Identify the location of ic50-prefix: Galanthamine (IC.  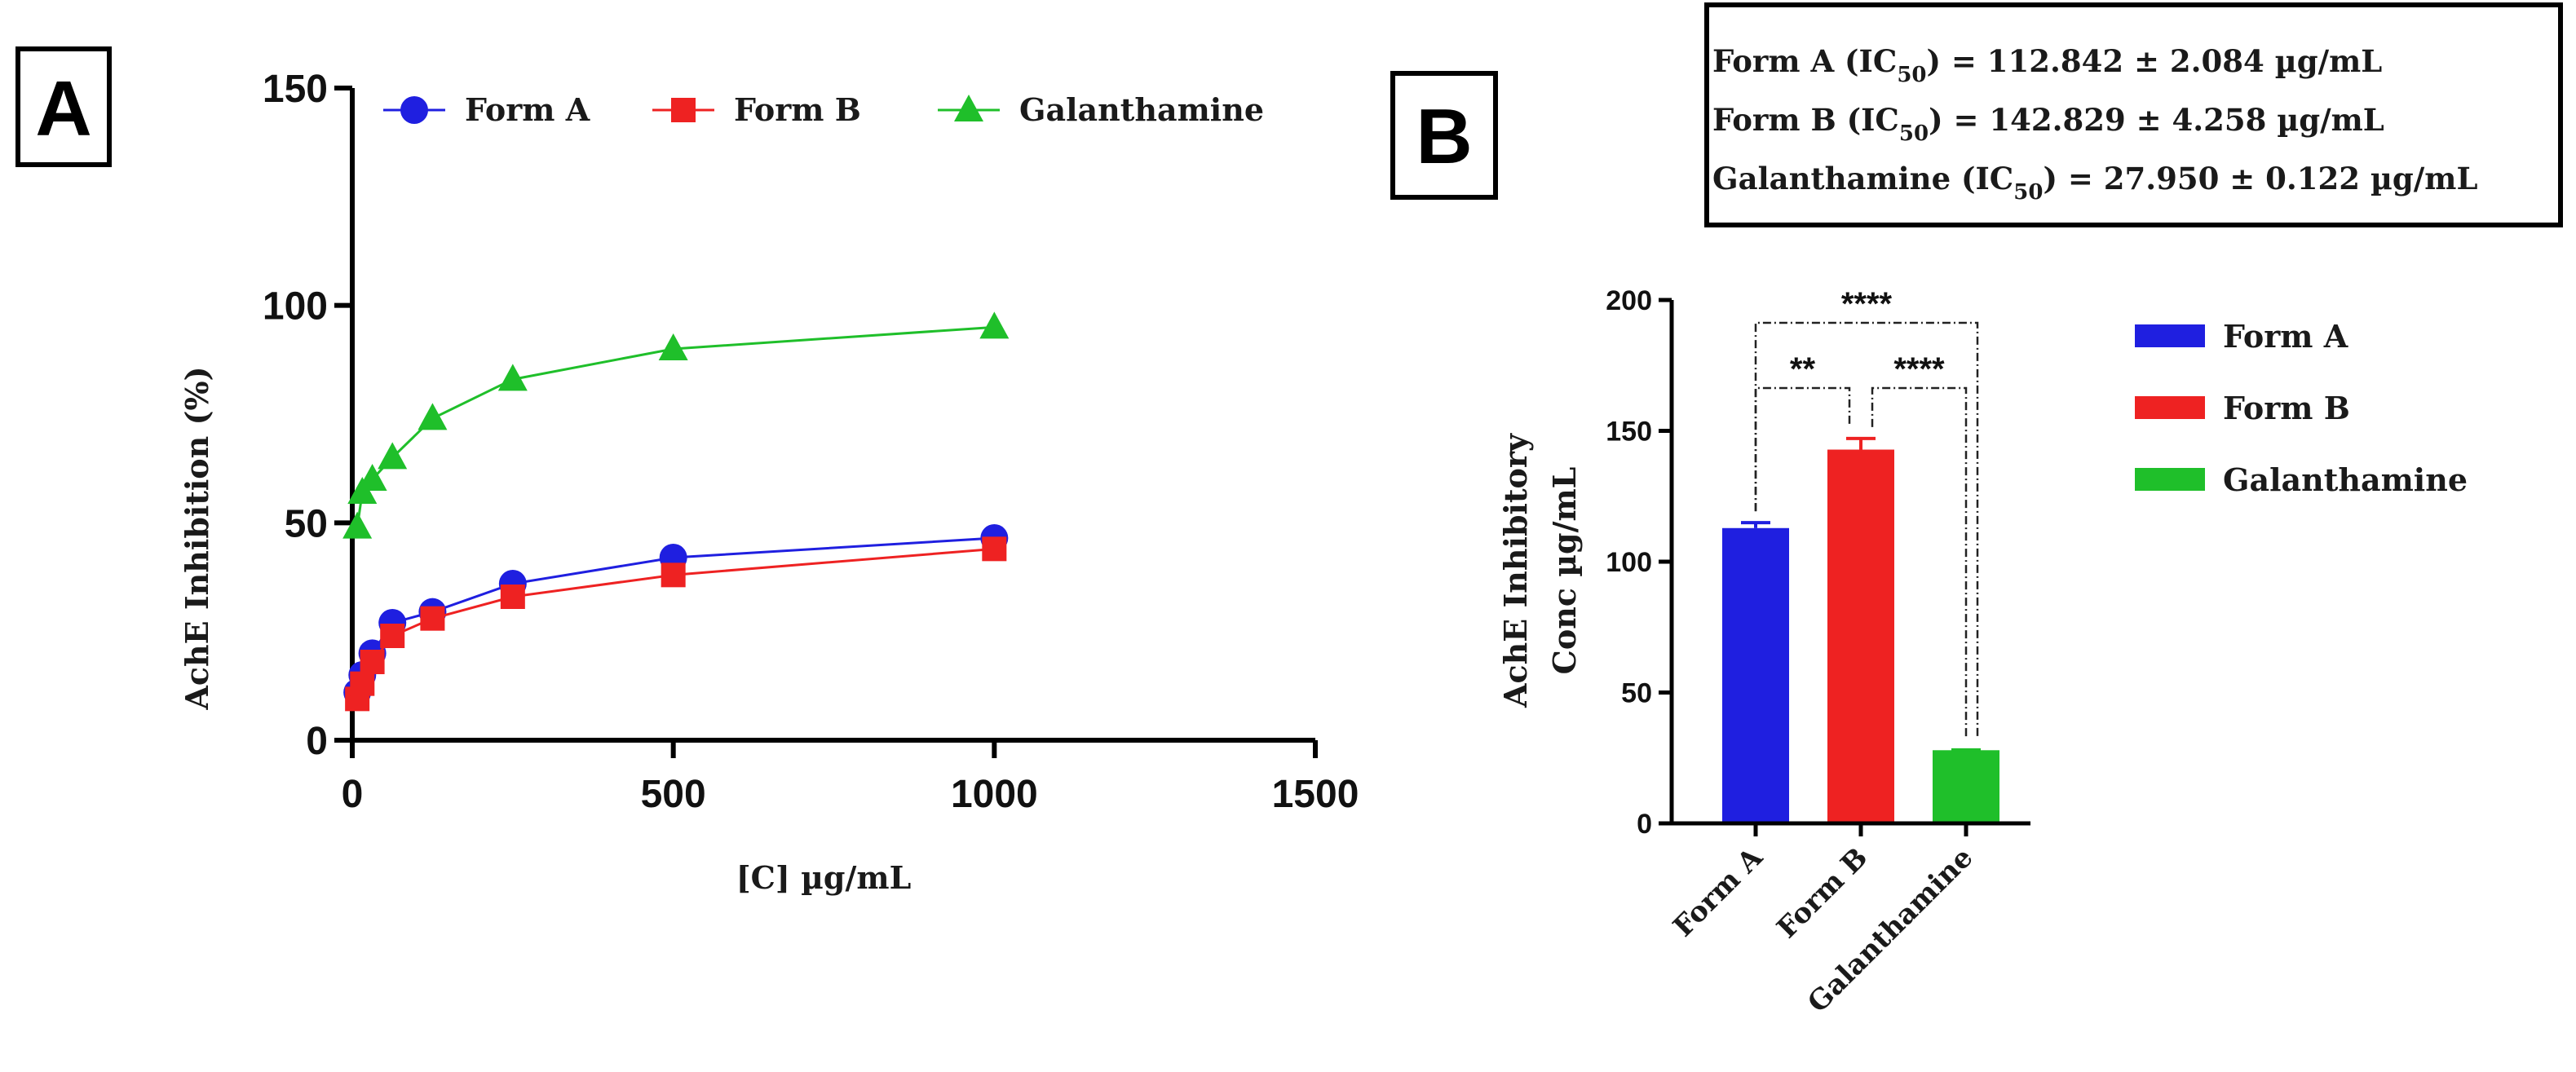
(1863, 178).